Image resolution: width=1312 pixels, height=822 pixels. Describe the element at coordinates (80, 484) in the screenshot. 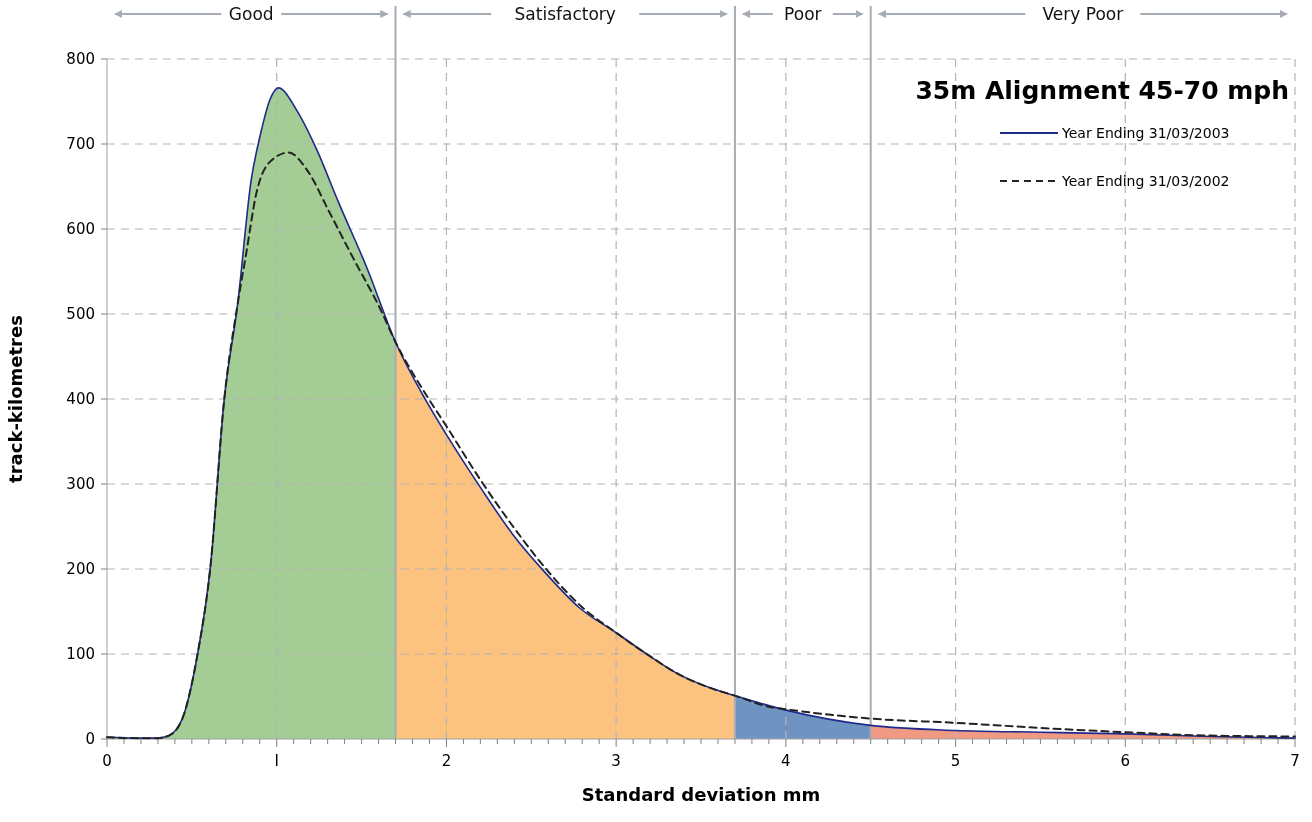

I see `y-tick-label: 300` at that location.